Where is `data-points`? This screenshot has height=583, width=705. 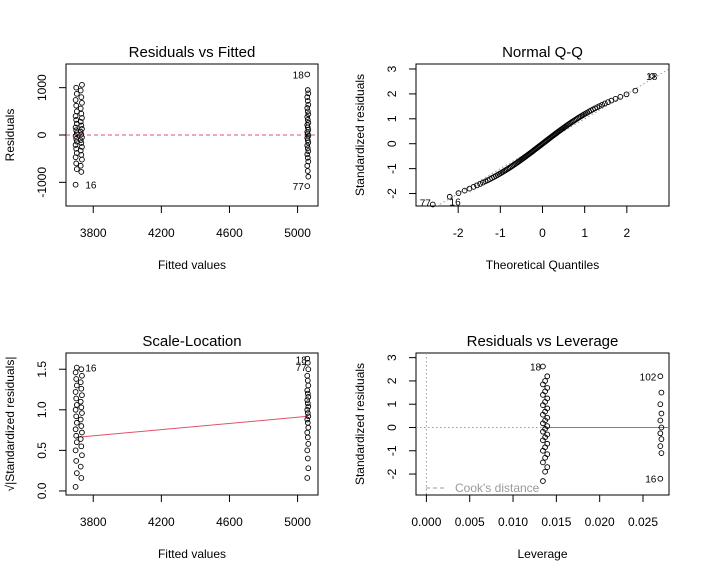
data-points is located at coordinates (542, 140).